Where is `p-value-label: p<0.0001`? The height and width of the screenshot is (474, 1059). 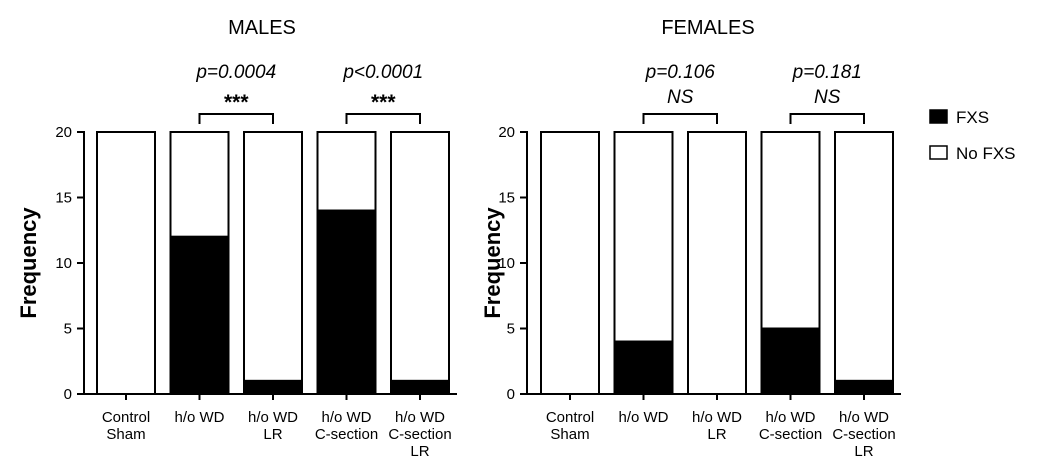
p-value-label: p<0.0001 is located at coordinates (382, 72).